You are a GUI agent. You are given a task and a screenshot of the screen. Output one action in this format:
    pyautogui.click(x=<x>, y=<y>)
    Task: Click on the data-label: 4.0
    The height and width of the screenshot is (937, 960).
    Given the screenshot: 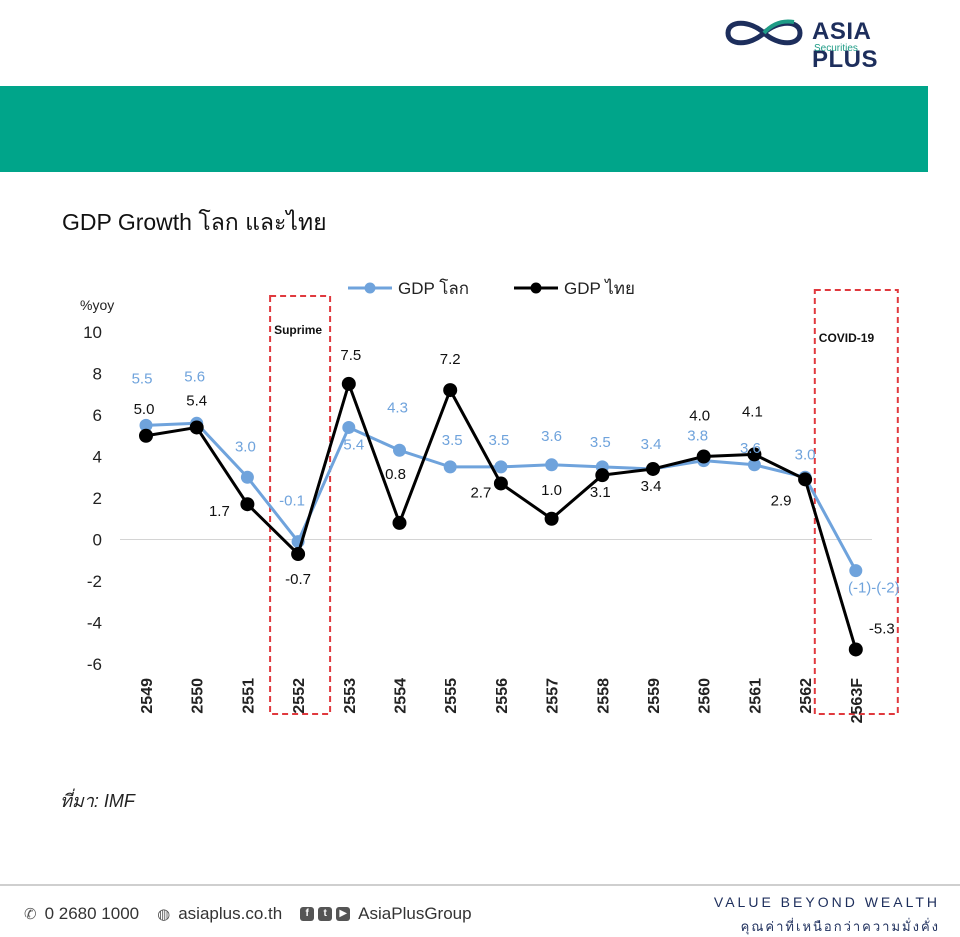 What is the action you would take?
    pyautogui.click(x=699, y=416)
    